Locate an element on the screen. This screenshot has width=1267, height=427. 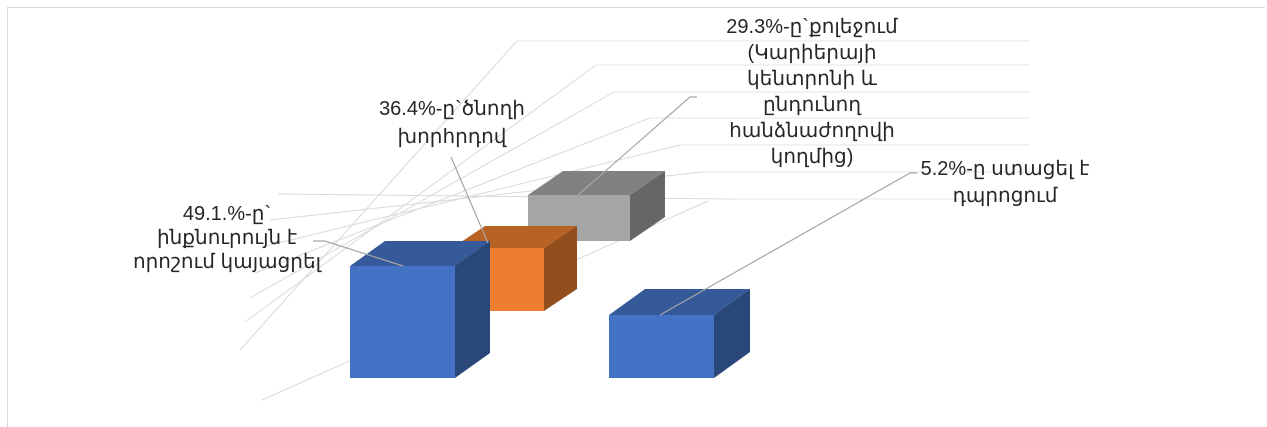
data-label-line: կենտրոնի և is located at coordinates (812, 79).